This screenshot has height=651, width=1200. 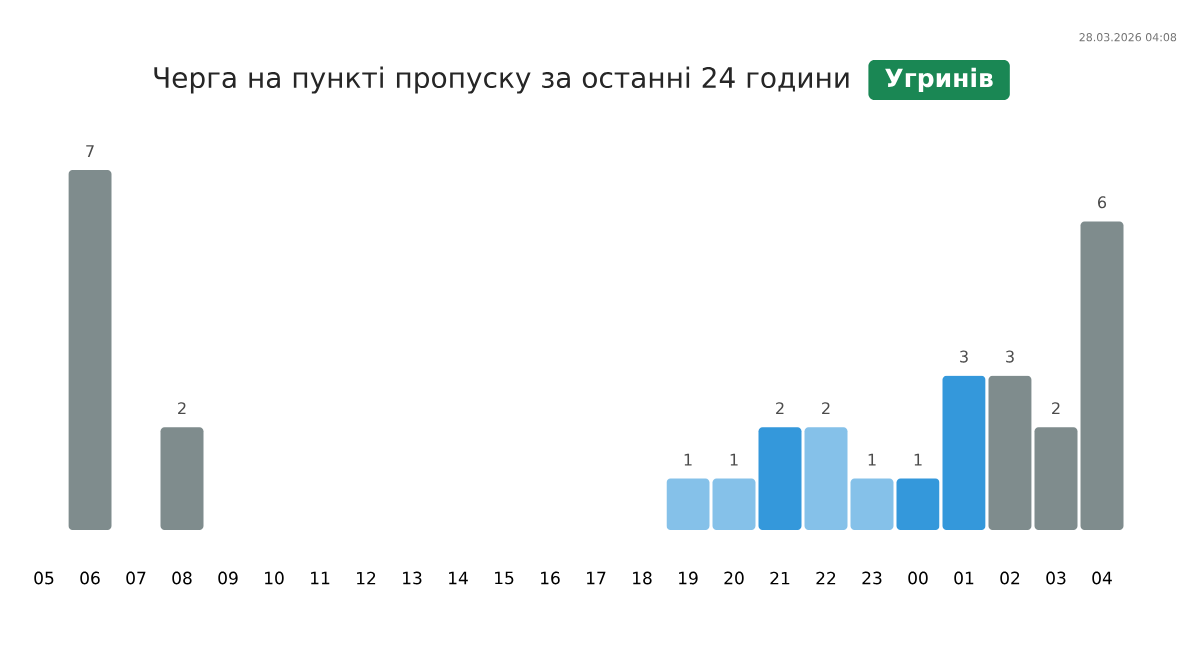 What do you see at coordinates (826, 578) in the screenshot?
I see `x-tick-label: 22` at bounding box center [826, 578].